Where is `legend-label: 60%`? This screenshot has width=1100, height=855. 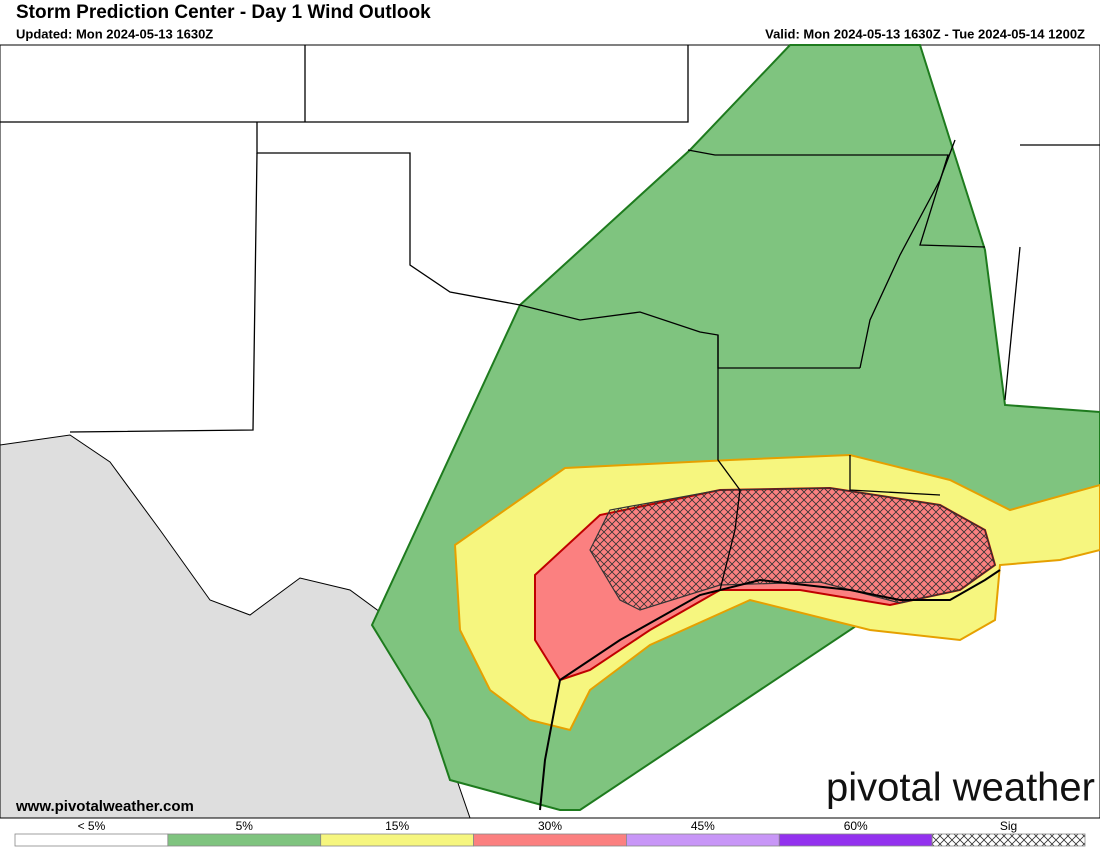 legend-label: 60% is located at coordinates (856, 826).